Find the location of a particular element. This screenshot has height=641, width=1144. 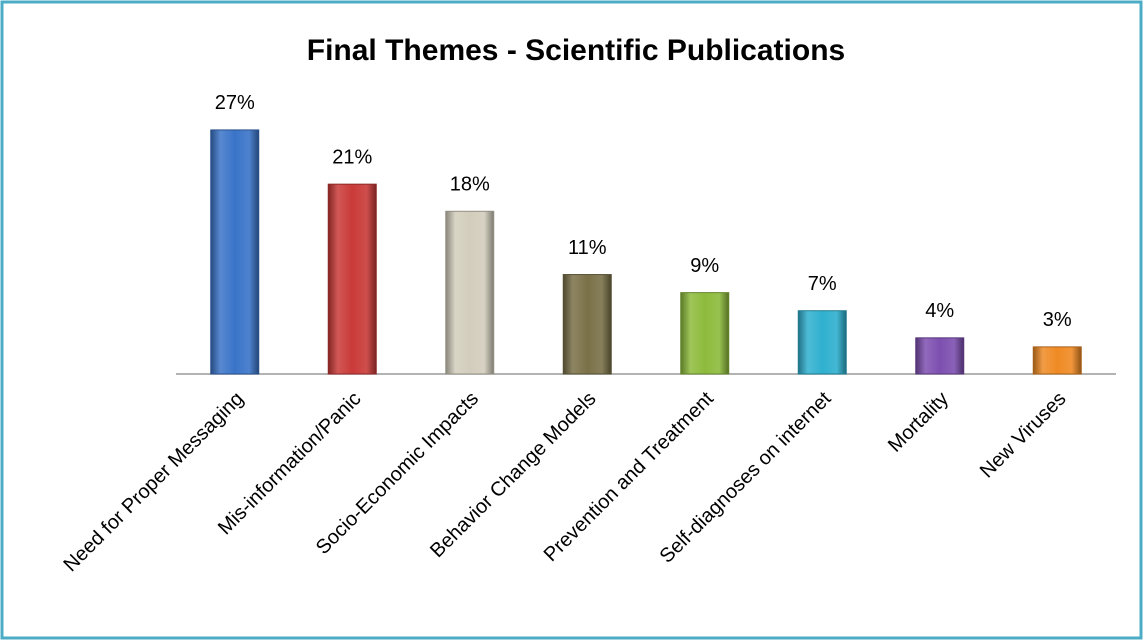

value-label: 18% is located at coordinates (470, 185).